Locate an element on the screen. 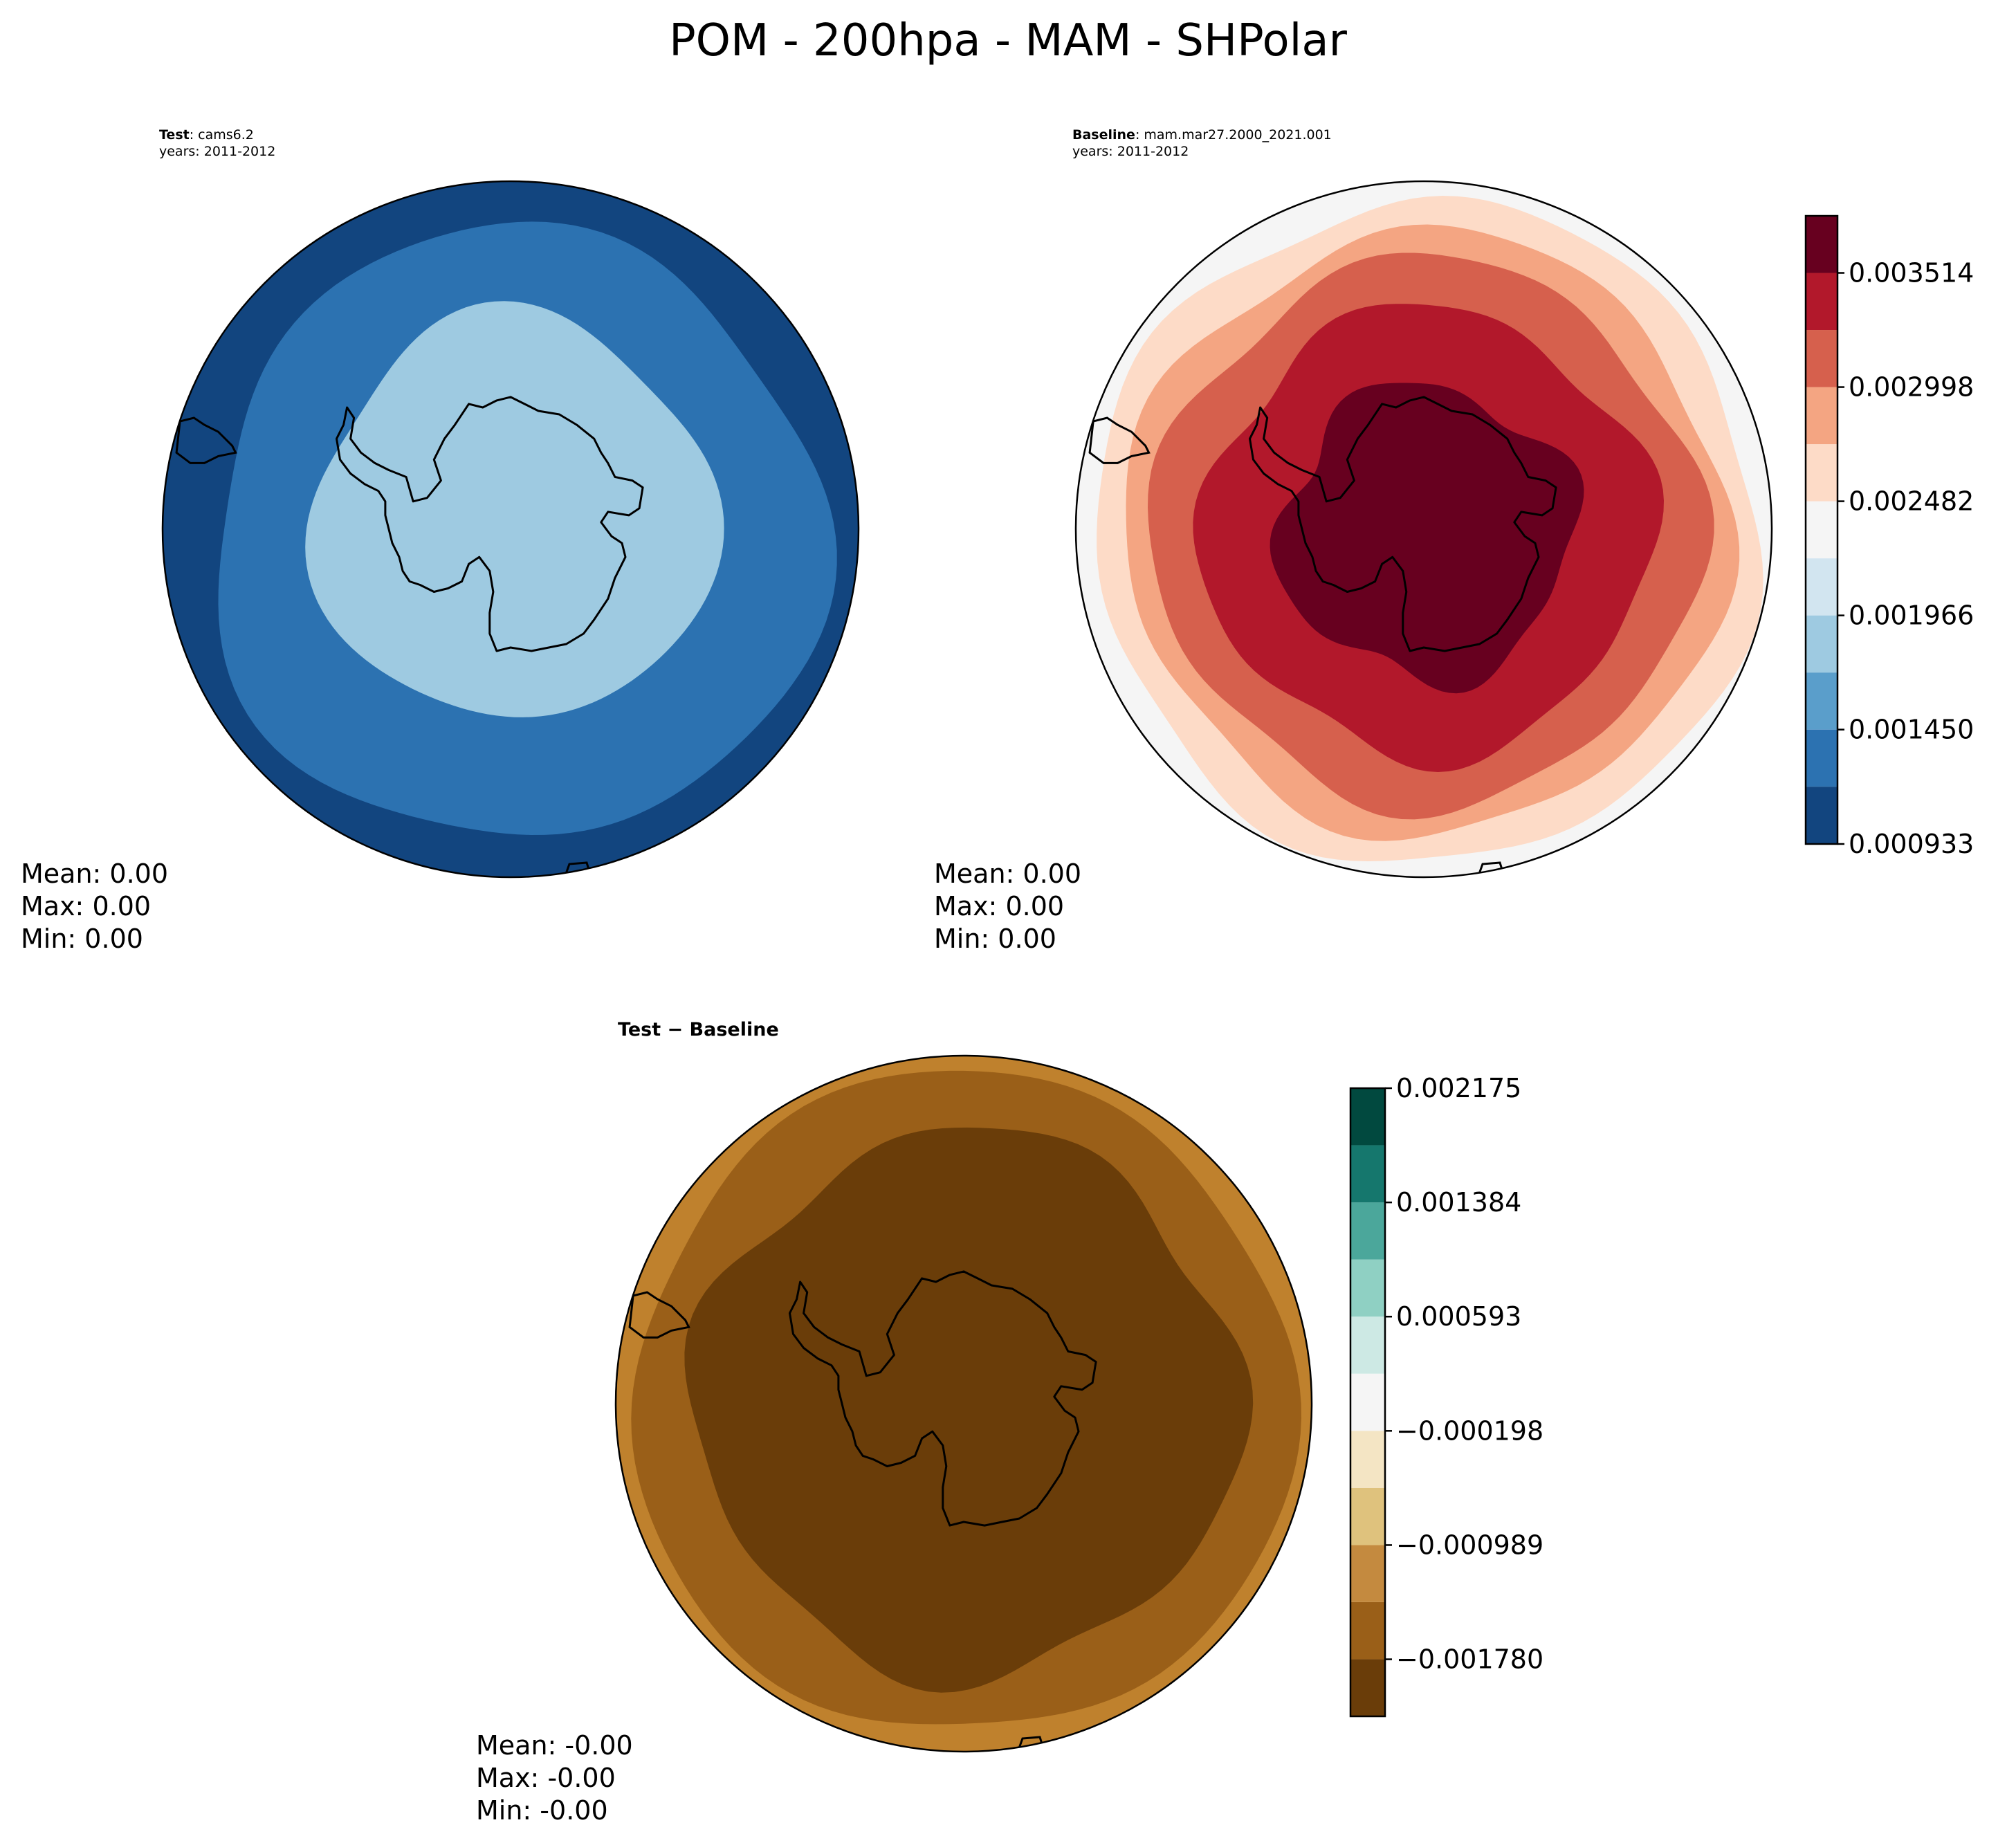 The image size is (2016, 1845). test-min: Min: 0.00 is located at coordinates (82, 939).